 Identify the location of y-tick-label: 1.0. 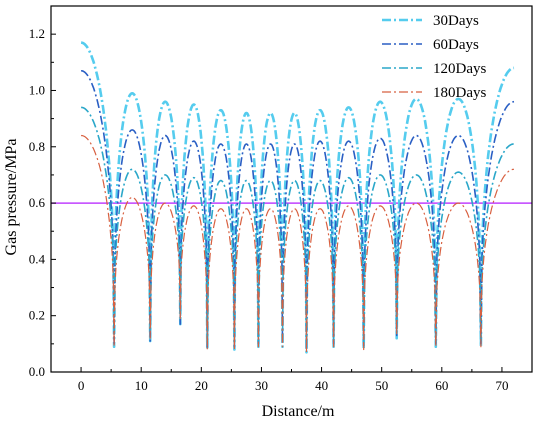
(37, 89).